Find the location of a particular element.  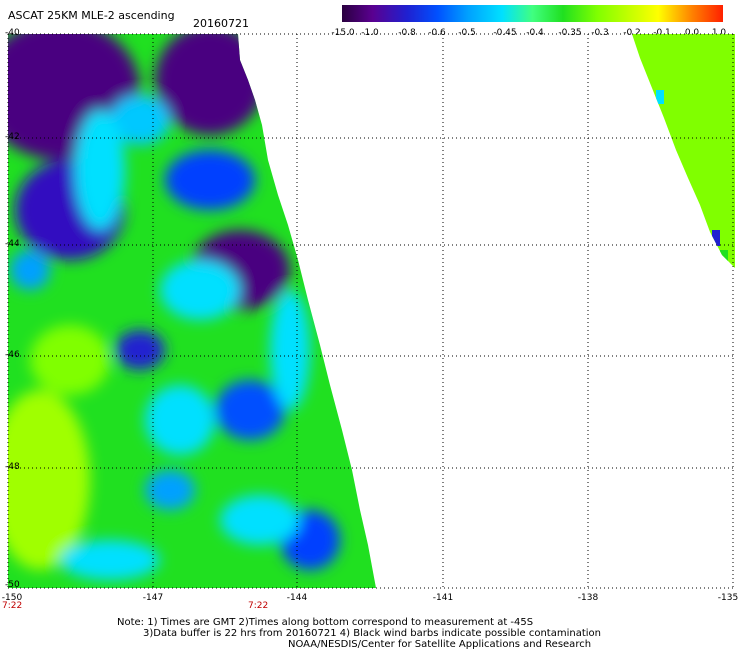

colorbar-label: -0.5 is located at coordinates (467, 33).